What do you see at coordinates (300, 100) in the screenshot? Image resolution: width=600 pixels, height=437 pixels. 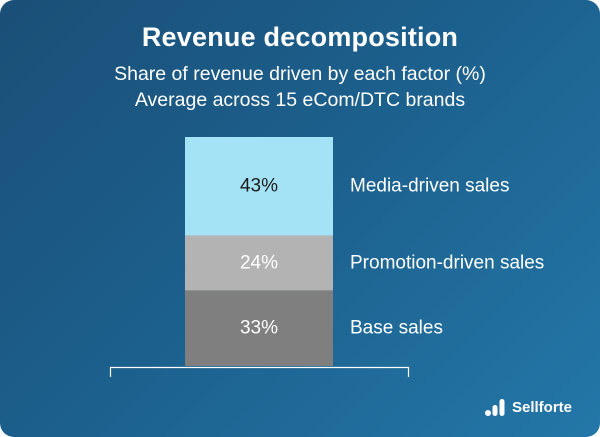 I see `chart-subtitle-line-2: Average across 15 eCom/DTC brands` at bounding box center [300, 100].